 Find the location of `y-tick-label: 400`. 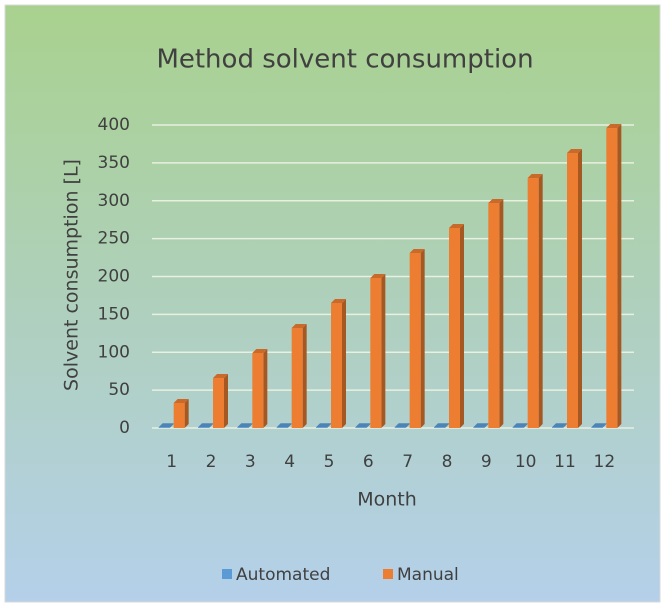

y-tick-label: 400 is located at coordinates (114, 125).